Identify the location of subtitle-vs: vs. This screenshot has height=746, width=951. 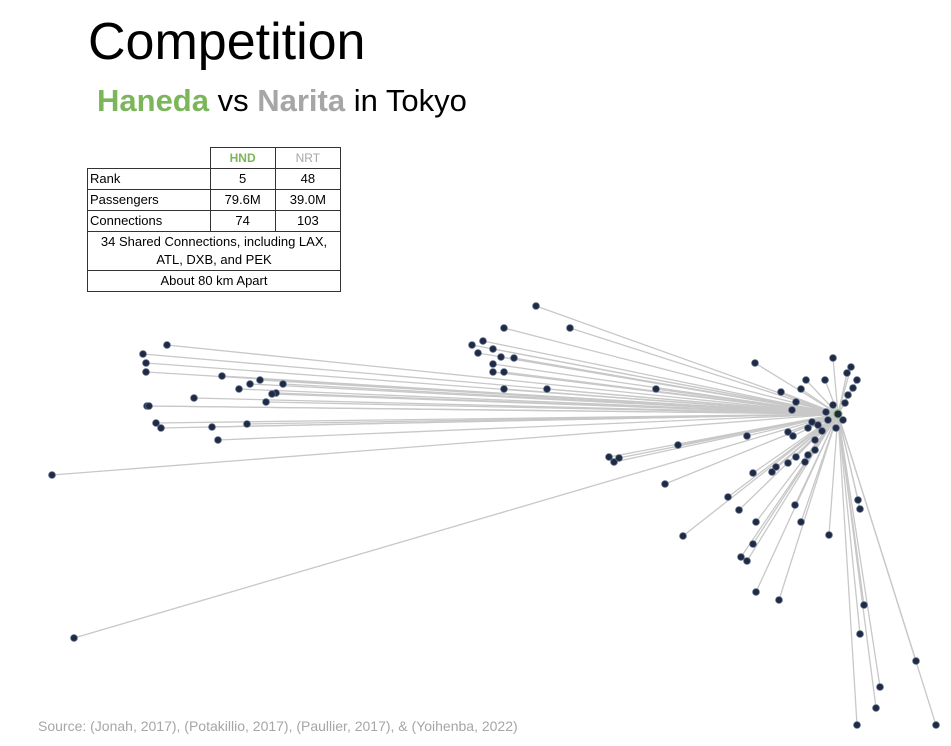
(233, 100).